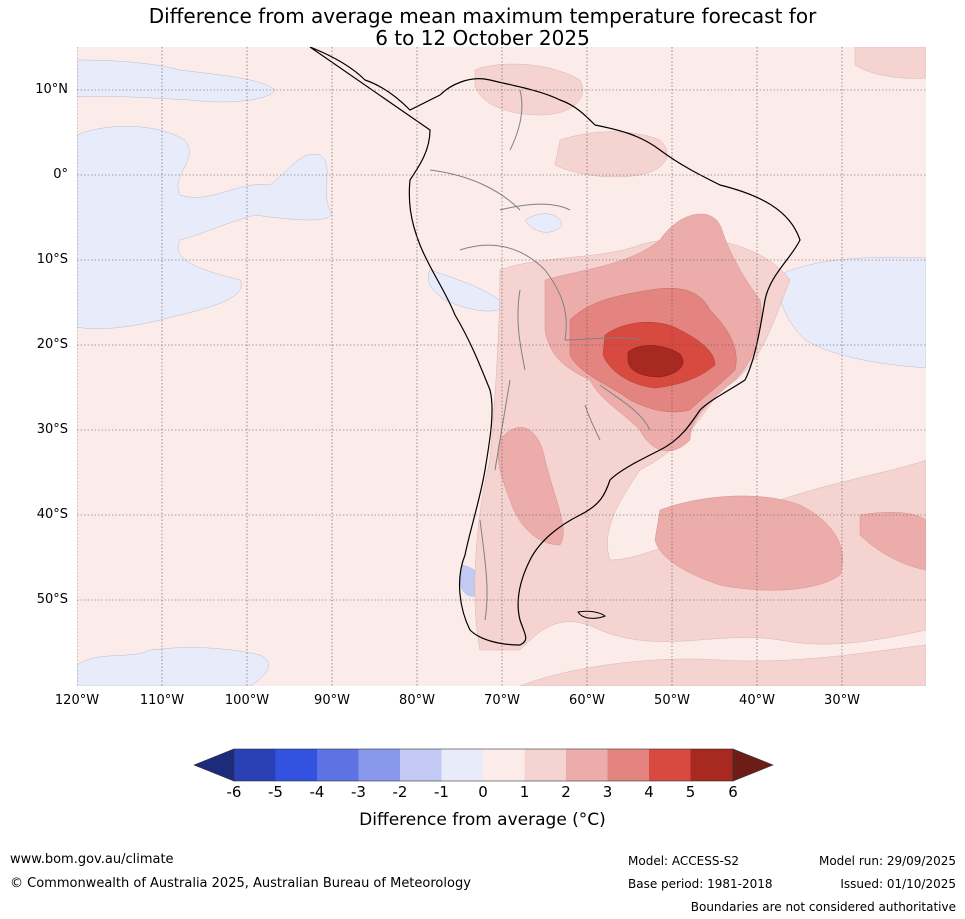 The image size is (965, 919). What do you see at coordinates (733, 792) in the screenshot?
I see `colorbar-tick: 6` at bounding box center [733, 792].